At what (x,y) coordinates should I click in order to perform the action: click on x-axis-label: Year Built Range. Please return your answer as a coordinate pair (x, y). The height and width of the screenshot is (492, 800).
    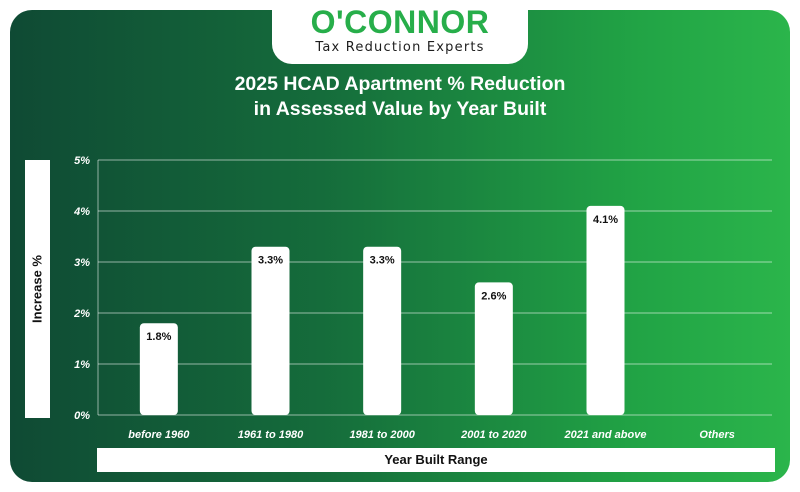
    Looking at the image, I should click on (436, 459).